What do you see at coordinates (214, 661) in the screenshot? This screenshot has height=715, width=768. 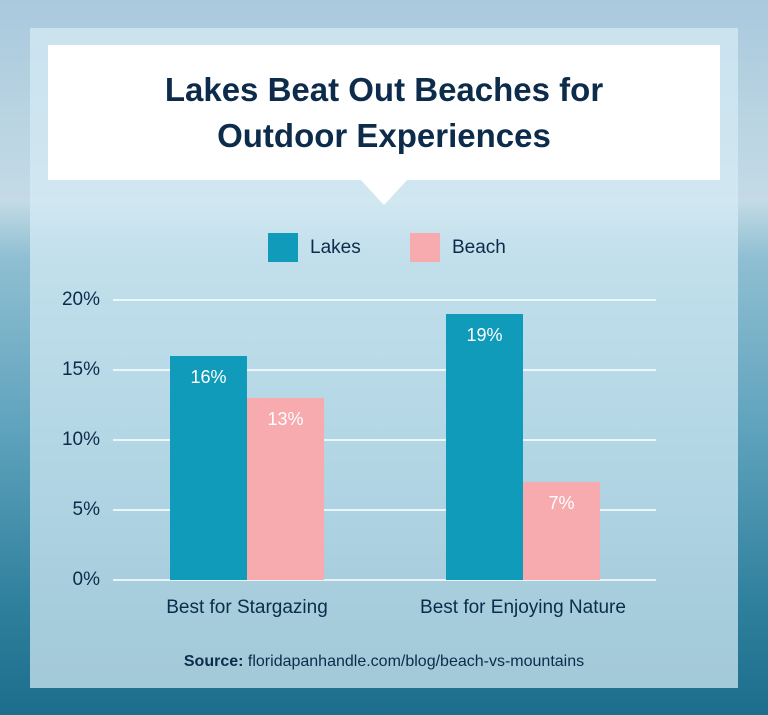 I see `source-label: Source:` at bounding box center [214, 661].